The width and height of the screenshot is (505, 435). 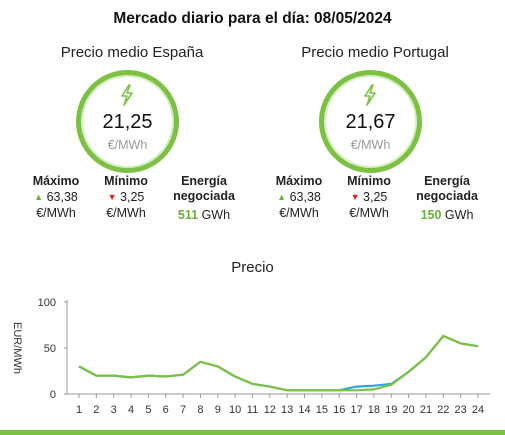 What do you see at coordinates (218, 410) in the screenshot?
I see `x-tick-label: 9` at bounding box center [218, 410].